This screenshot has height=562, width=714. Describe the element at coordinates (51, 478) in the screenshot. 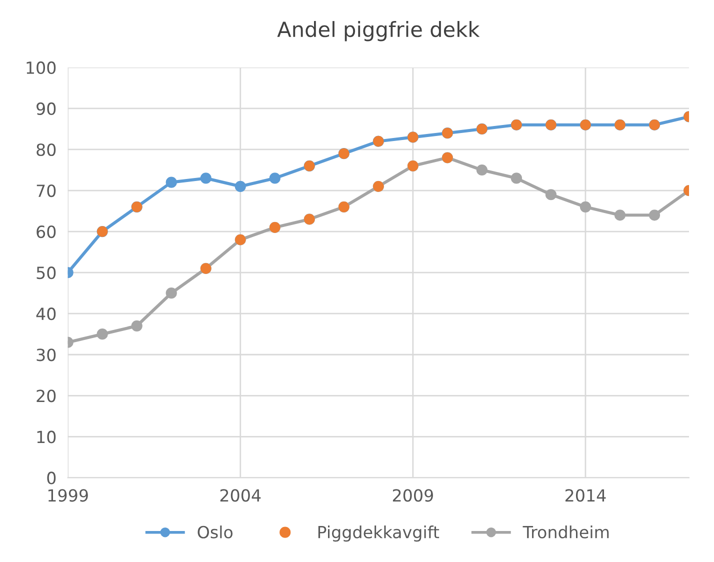

I see `y-tick-label: 0` at that location.